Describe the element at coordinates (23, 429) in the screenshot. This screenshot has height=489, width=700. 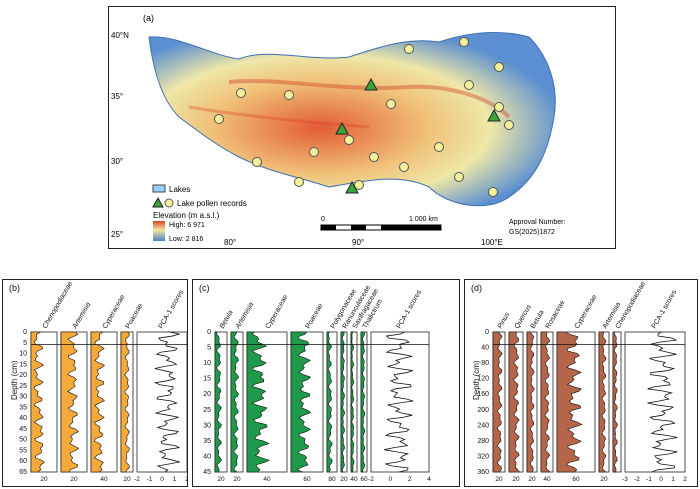
I see `ytick-b: 45` at that location.